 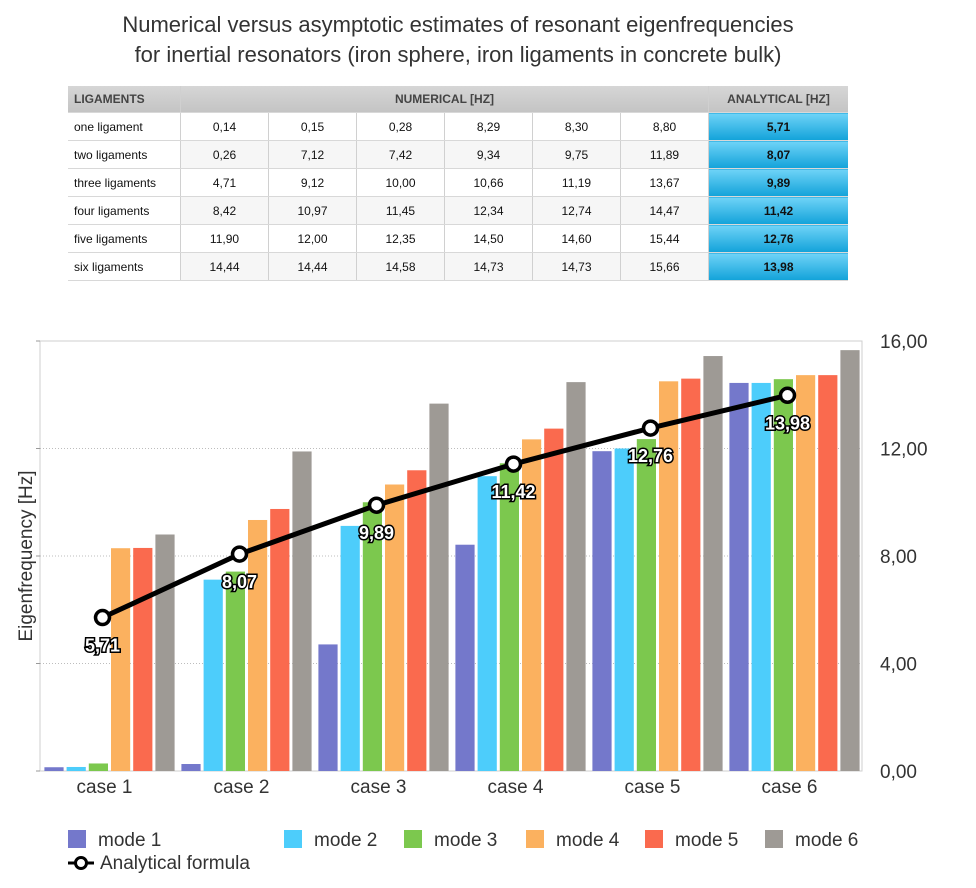 I want to click on legend-label: mode 1, so click(x=130, y=840).